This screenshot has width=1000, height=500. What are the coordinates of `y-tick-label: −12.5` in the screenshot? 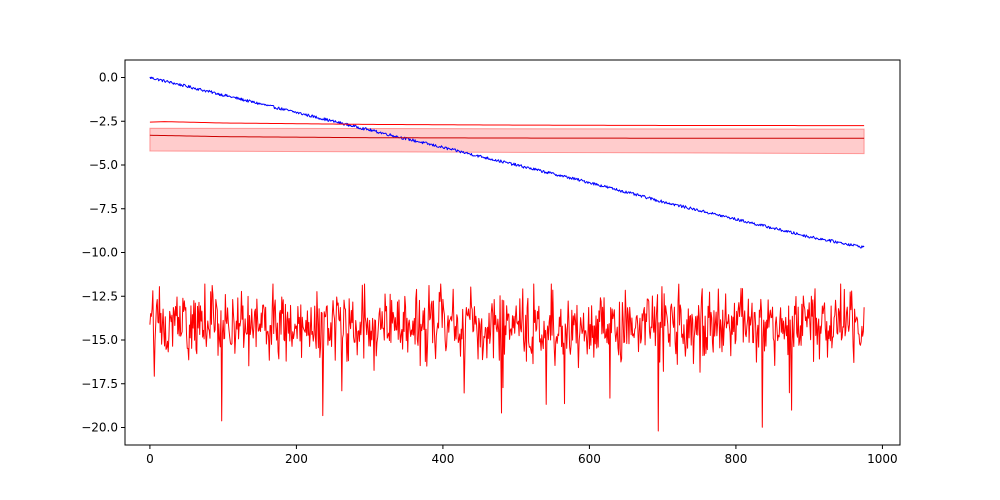 It's located at (99, 296).